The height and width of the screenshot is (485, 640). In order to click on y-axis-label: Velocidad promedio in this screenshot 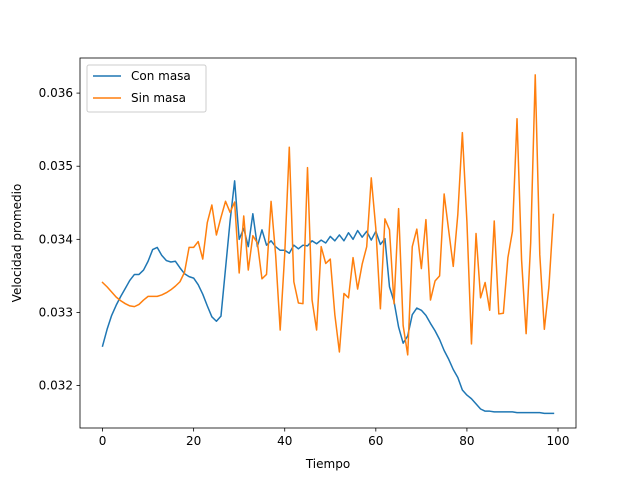, I will do `click(17, 243)`.